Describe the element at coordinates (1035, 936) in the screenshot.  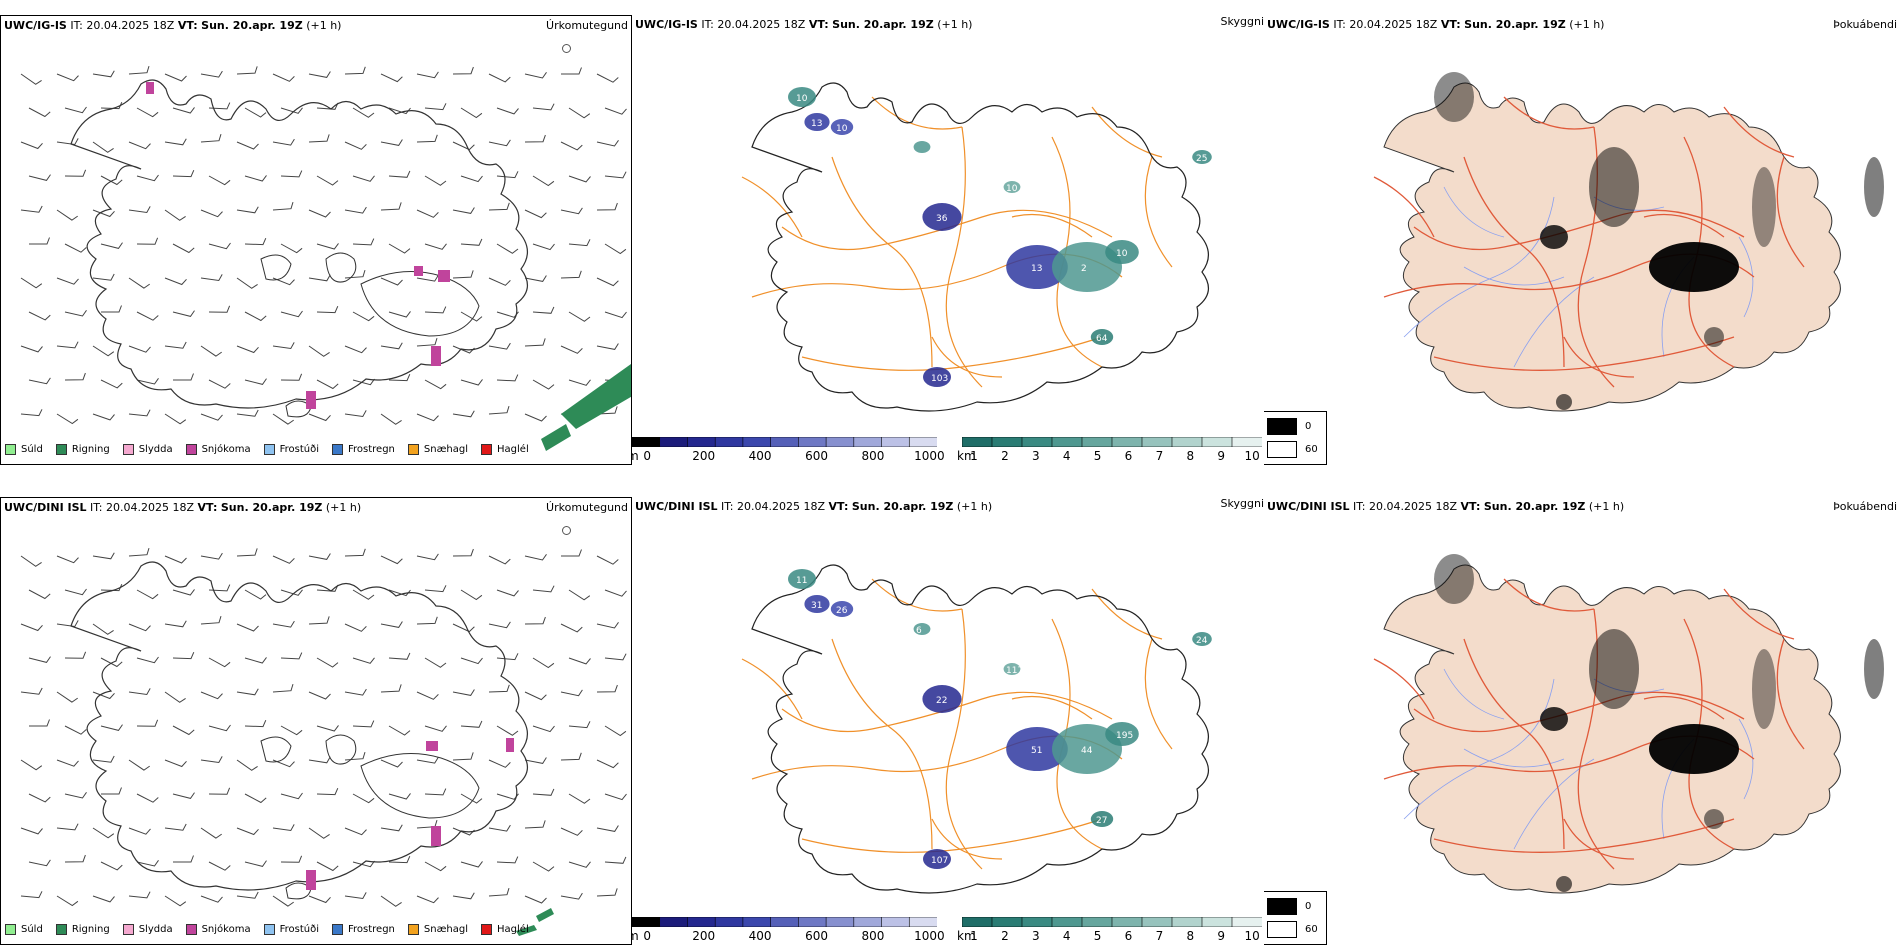
I see `colorbar-tick: 3` at that location.